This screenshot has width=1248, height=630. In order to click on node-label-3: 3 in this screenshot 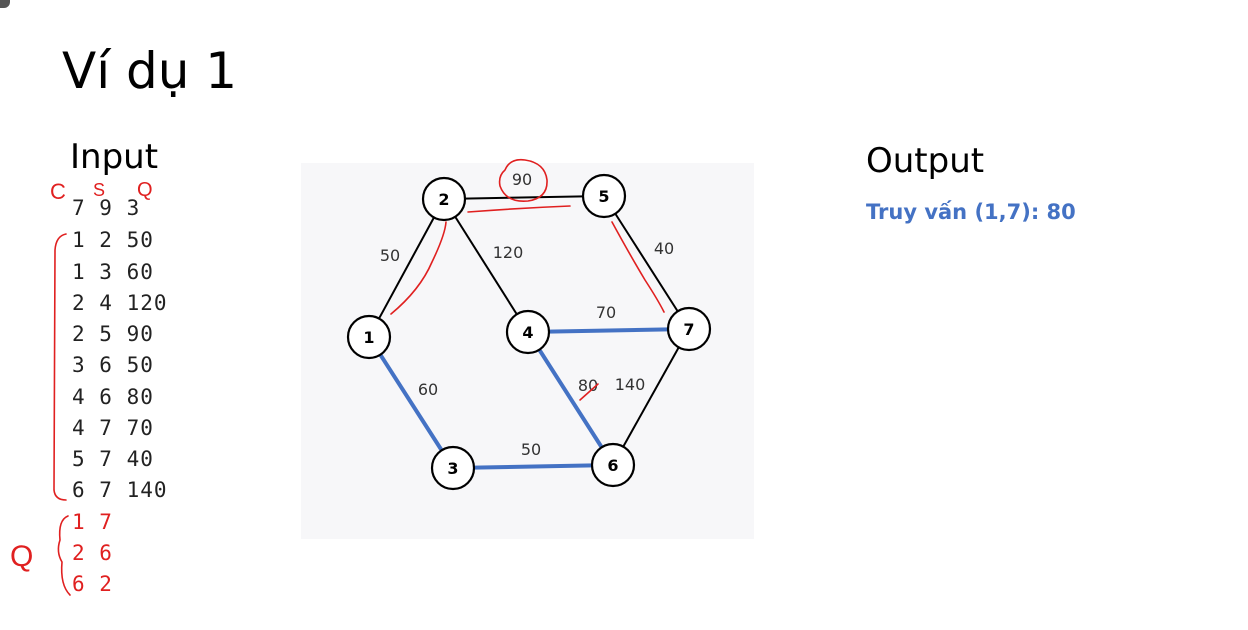, I will do `click(452, 468)`.